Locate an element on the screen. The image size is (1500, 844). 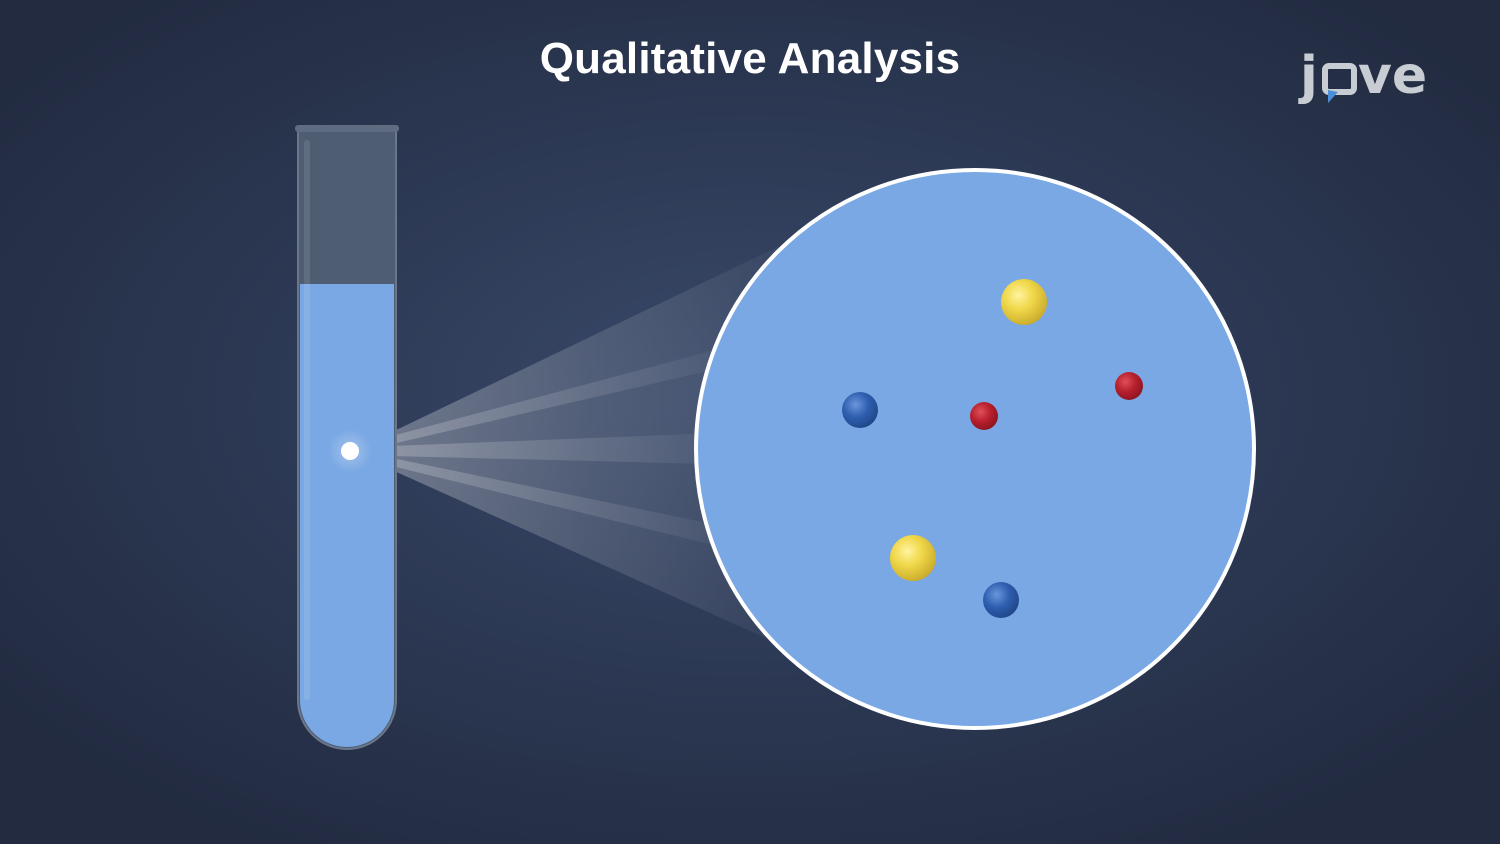
logo-letter-j: j is located at coordinates (1309, 76).